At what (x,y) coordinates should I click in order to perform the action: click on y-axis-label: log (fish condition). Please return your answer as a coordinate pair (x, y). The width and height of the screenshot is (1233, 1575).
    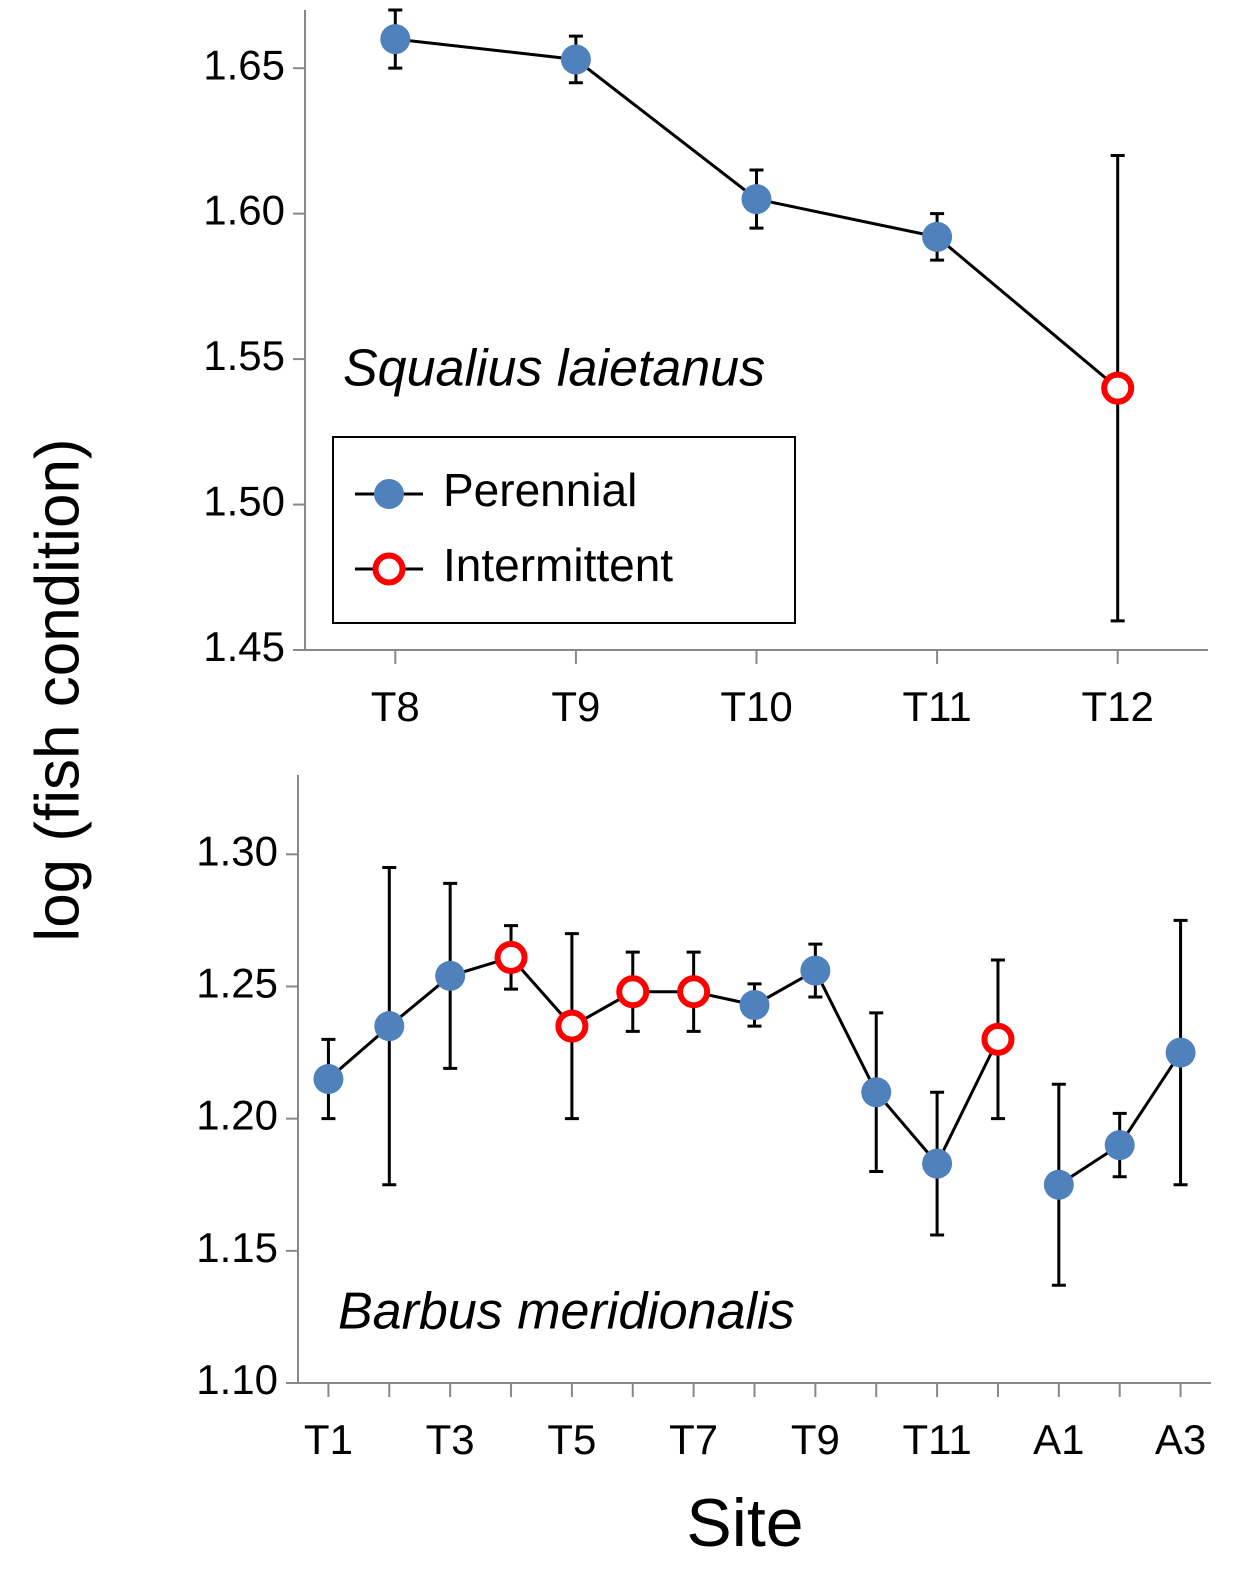
    Looking at the image, I should click on (57, 689).